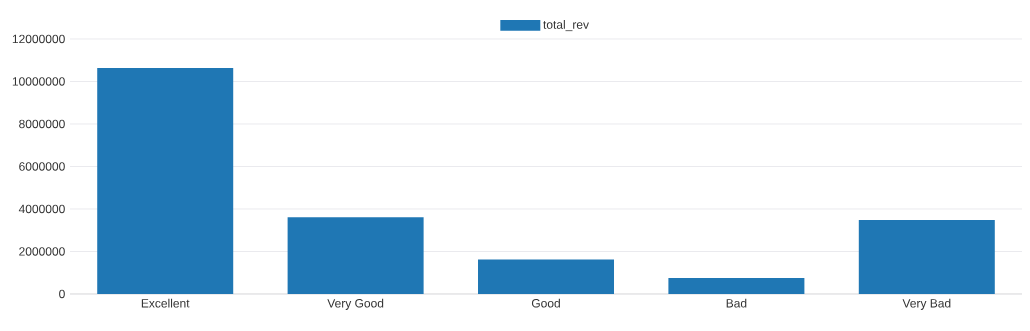 The image size is (1030, 331). I want to click on y-tick-label: 10000000, so click(38, 81).